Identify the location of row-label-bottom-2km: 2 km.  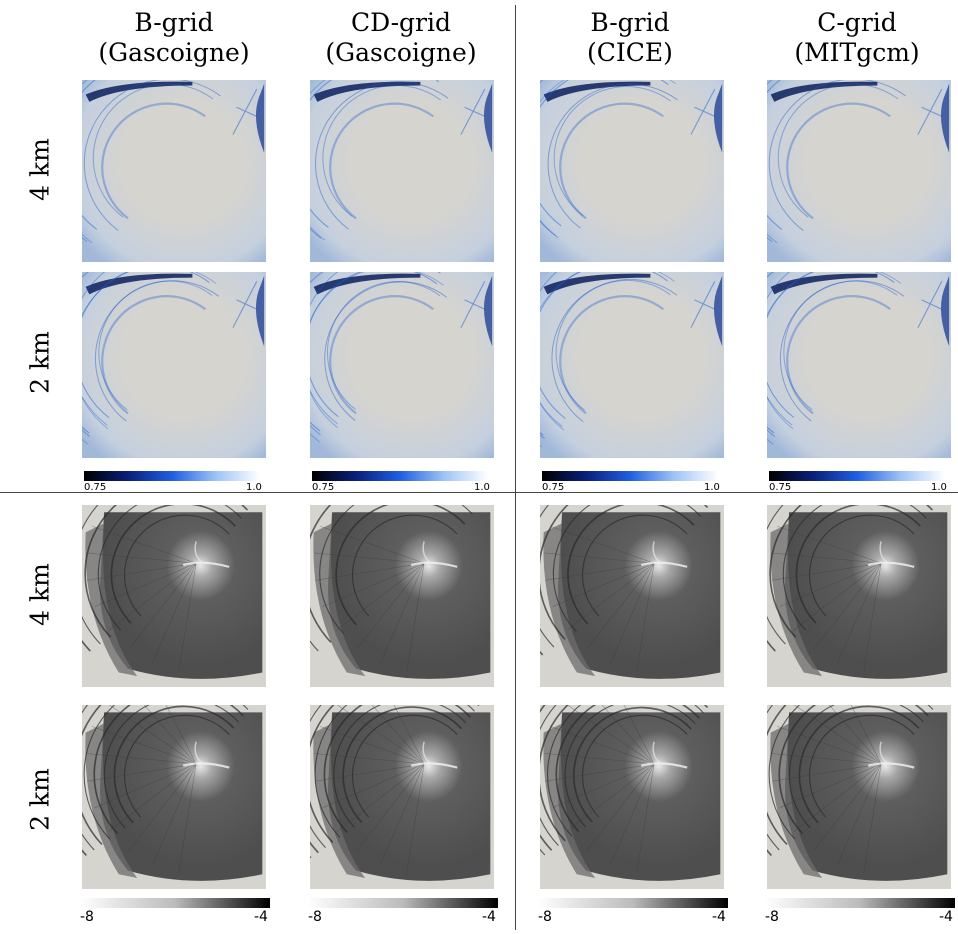
(40, 800).